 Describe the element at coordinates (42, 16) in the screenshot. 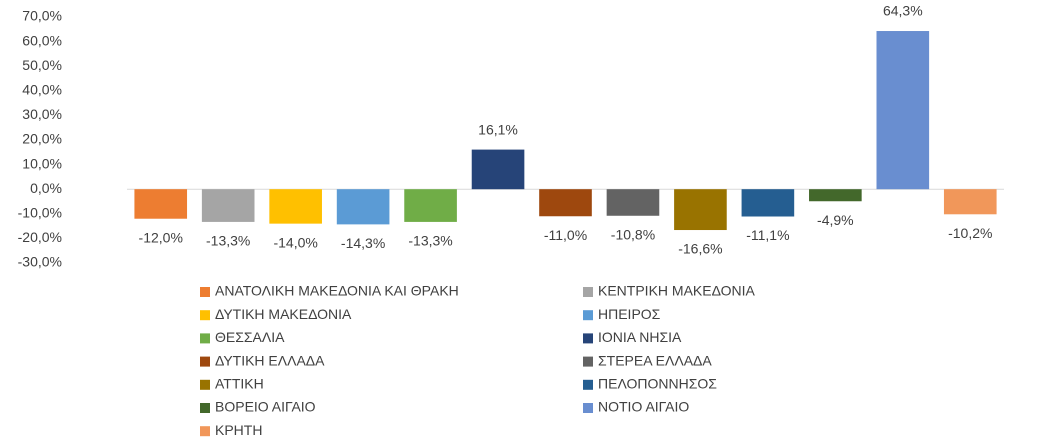

I see `y-tick-label: 70,0%` at that location.